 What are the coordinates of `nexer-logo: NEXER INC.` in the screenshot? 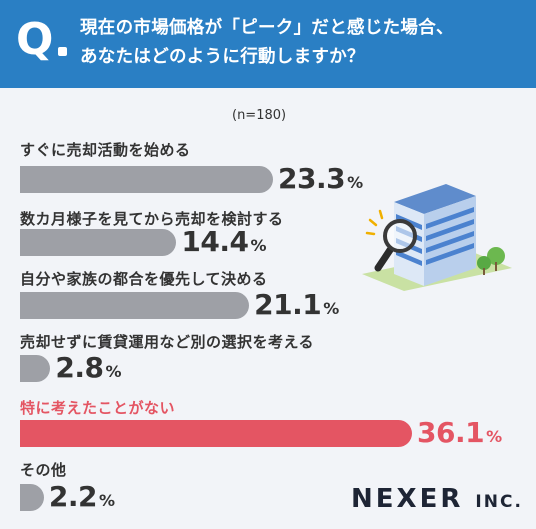 It's located at (437, 499).